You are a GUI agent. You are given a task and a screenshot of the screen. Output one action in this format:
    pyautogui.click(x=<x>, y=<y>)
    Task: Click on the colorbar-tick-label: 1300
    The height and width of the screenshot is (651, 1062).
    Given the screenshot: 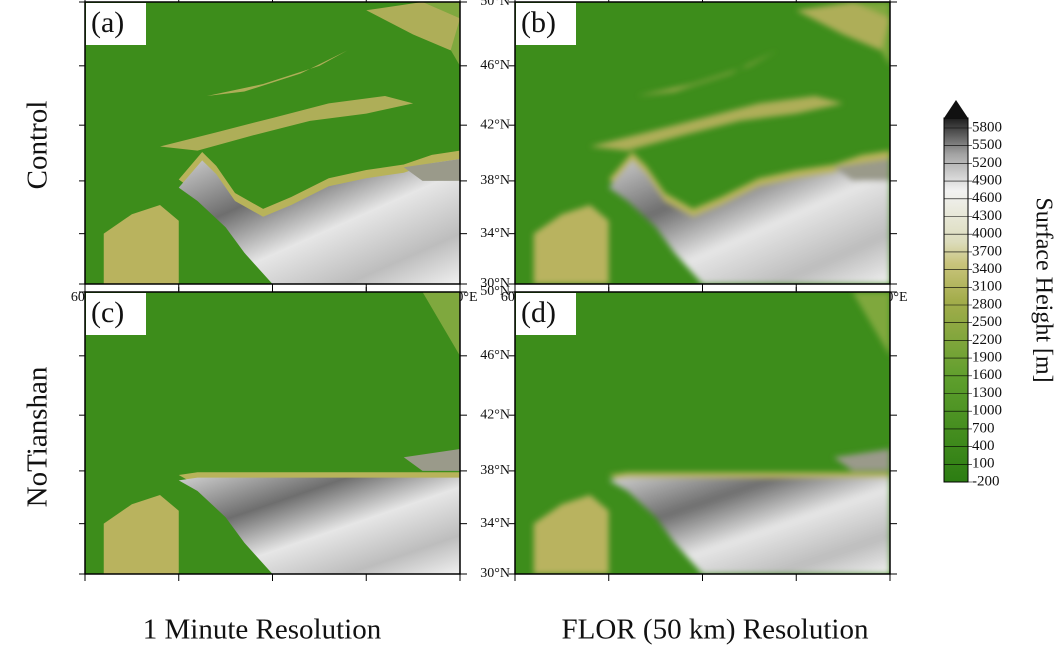 What is the action you would take?
    pyautogui.click(x=987, y=393)
    